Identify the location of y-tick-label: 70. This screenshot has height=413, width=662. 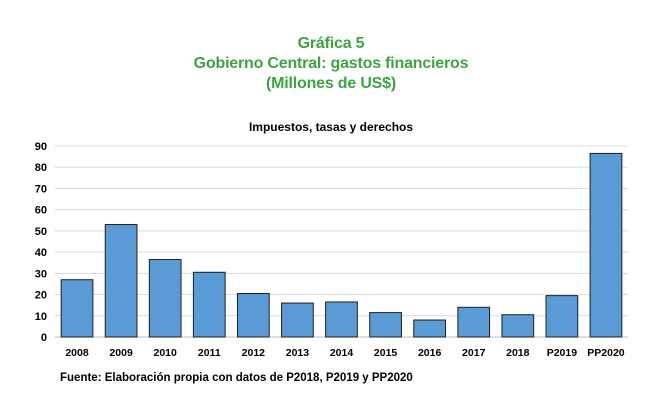
(41, 189).